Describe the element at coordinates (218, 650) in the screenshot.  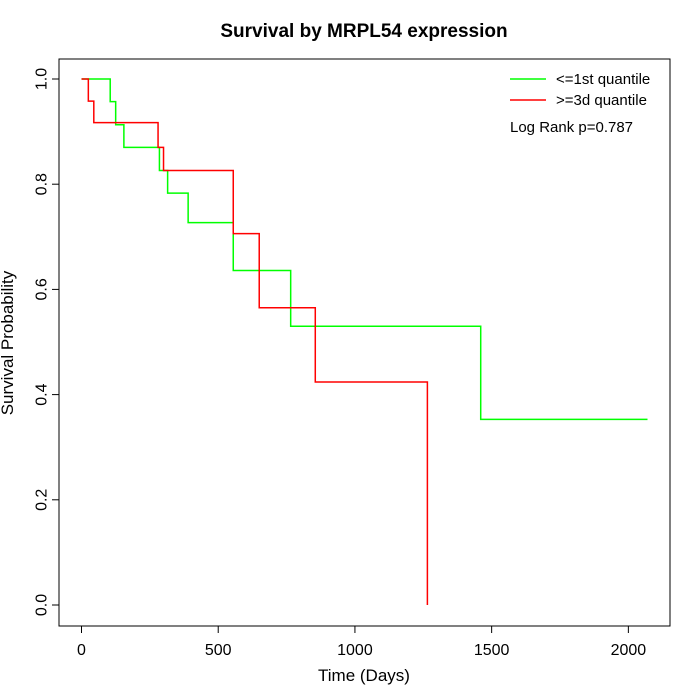
I see `x-tick-label: 500` at that location.